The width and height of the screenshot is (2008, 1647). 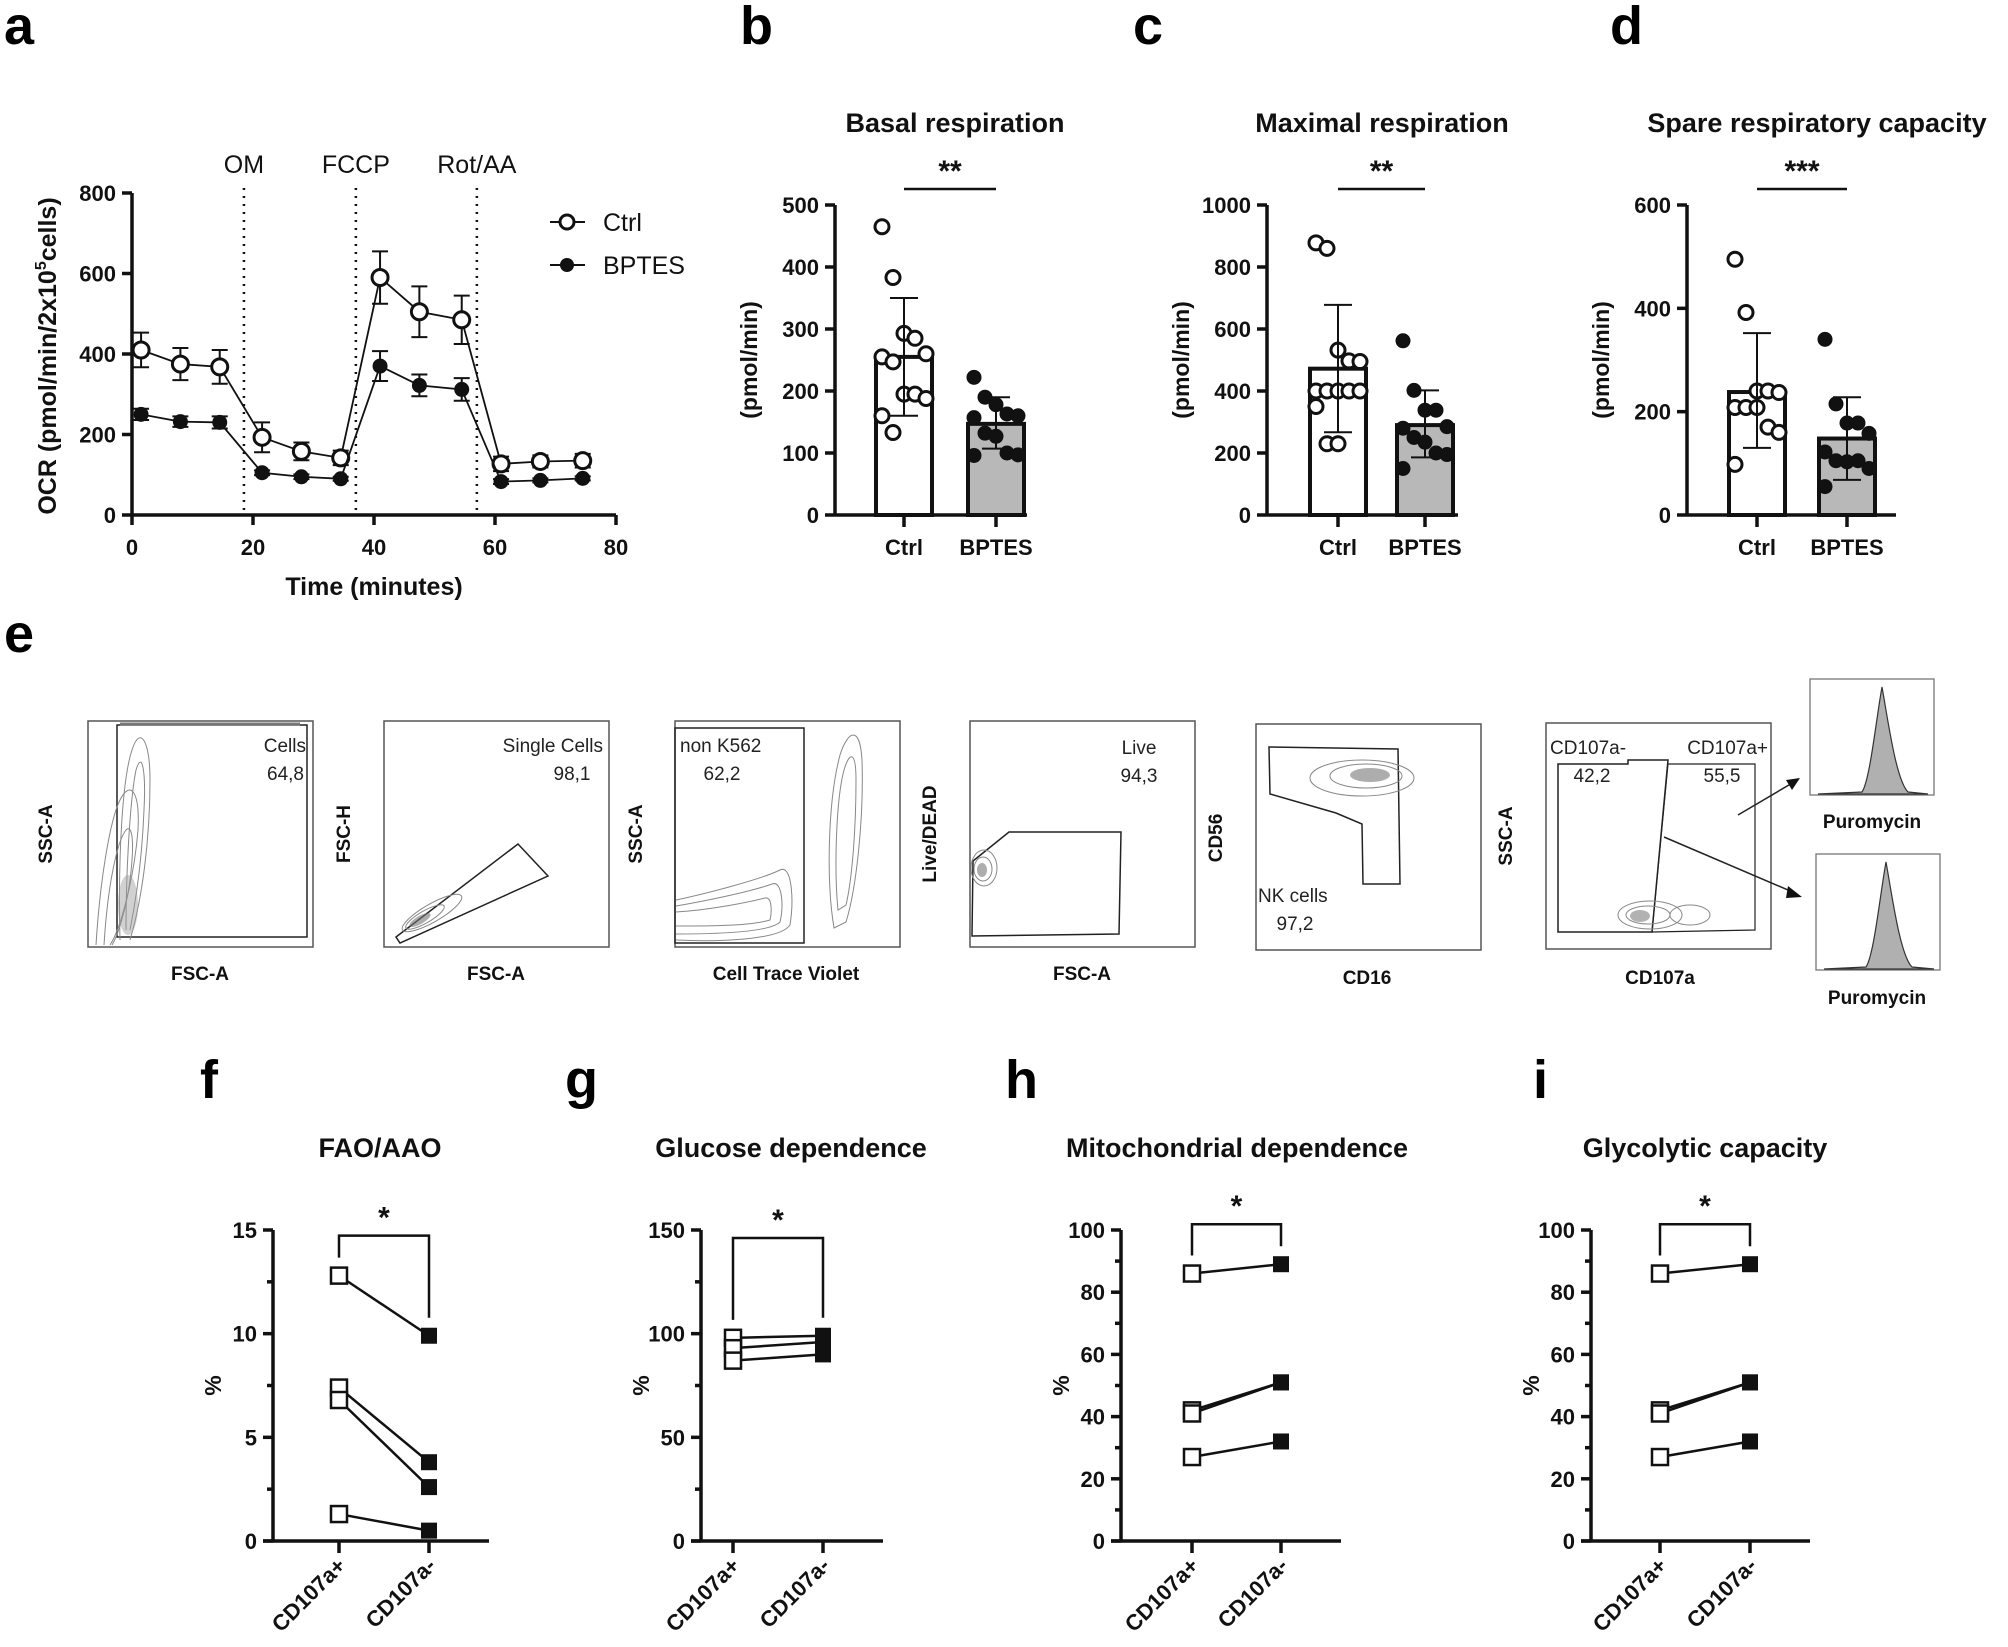 What do you see at coordinates (285, 774) in the screenshot?
I see `gate-value: 64,8` at bounding box center [285, 774].